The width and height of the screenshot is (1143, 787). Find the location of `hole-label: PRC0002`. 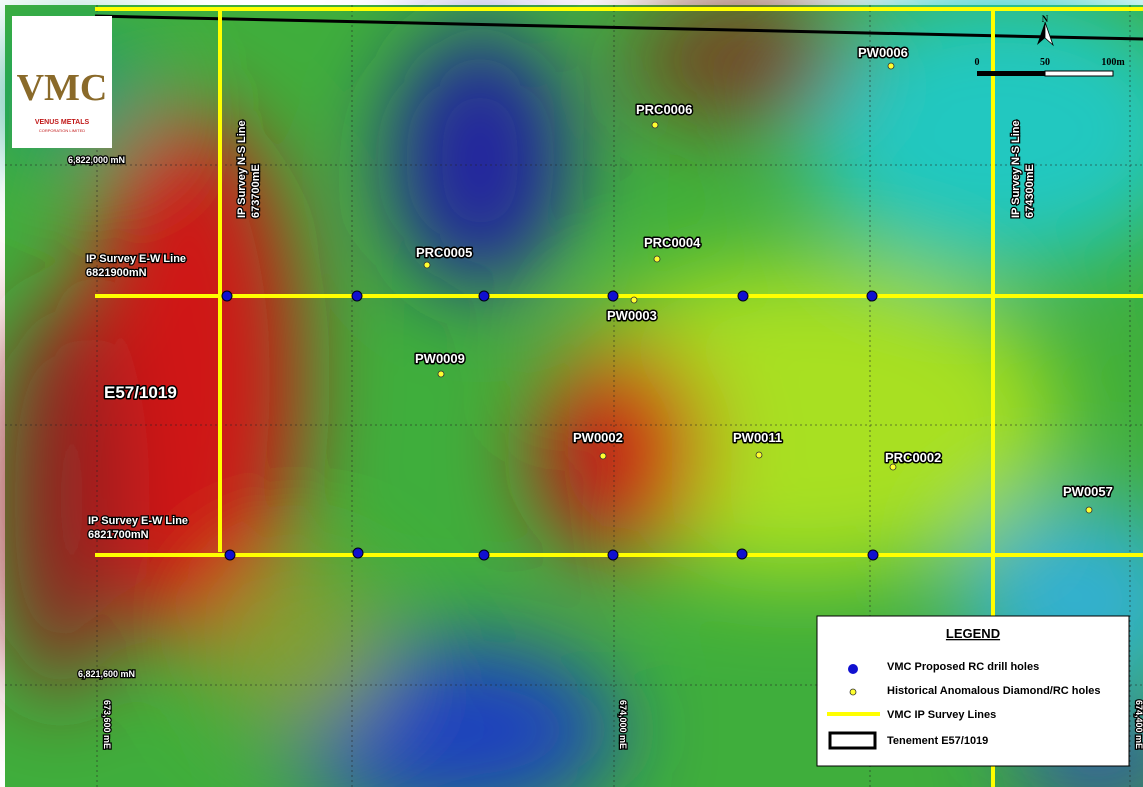

hole-label: PRC0002 is located at coordinates (913, 457).